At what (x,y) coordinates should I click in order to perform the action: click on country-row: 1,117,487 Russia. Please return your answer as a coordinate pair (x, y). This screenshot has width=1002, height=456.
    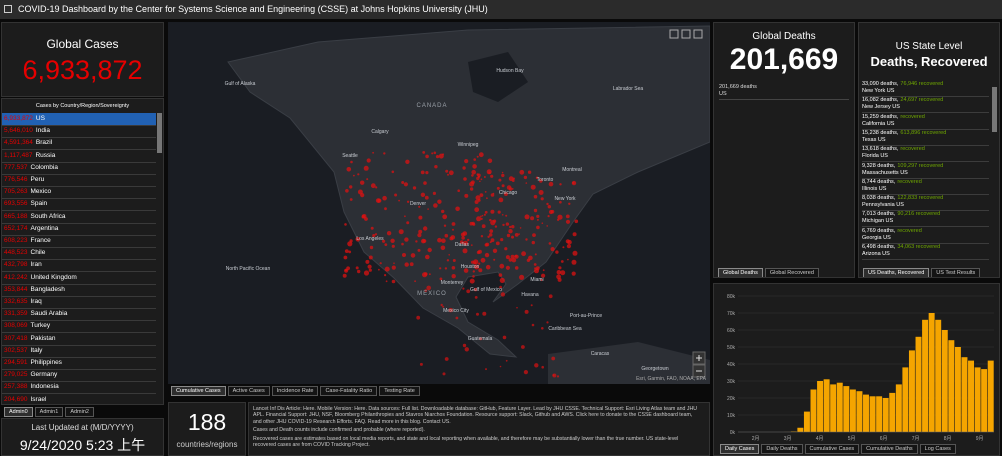
    Looking at the image, I should click on (79, 156).